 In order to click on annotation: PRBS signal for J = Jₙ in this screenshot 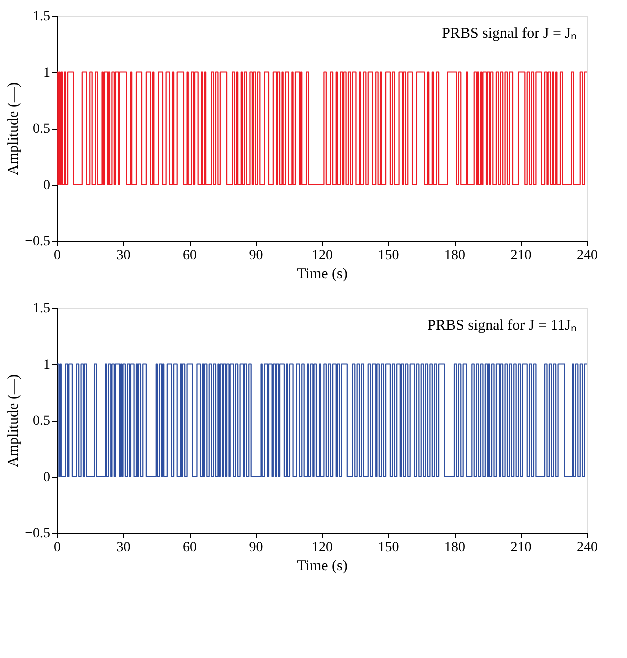, I will do `click(509, 34)`.